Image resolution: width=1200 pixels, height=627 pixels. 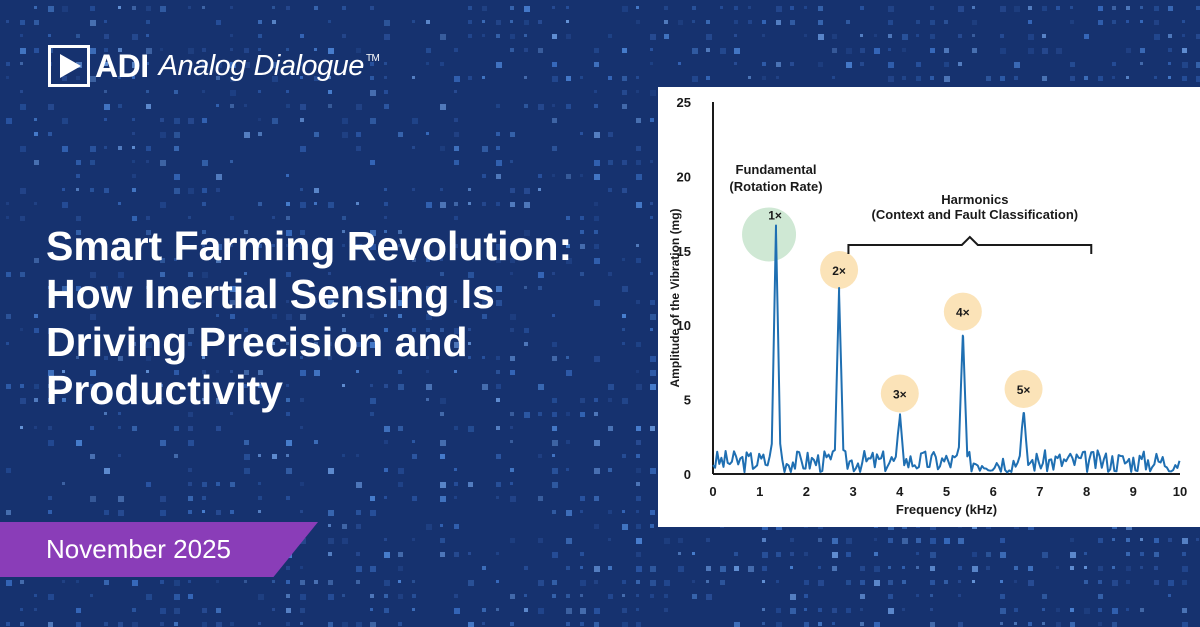 What do you see at coordinates (261, 65) in the screenshot?
I see `brand-publication-text: Analog Dialogue` at bounding box center [261, 65].